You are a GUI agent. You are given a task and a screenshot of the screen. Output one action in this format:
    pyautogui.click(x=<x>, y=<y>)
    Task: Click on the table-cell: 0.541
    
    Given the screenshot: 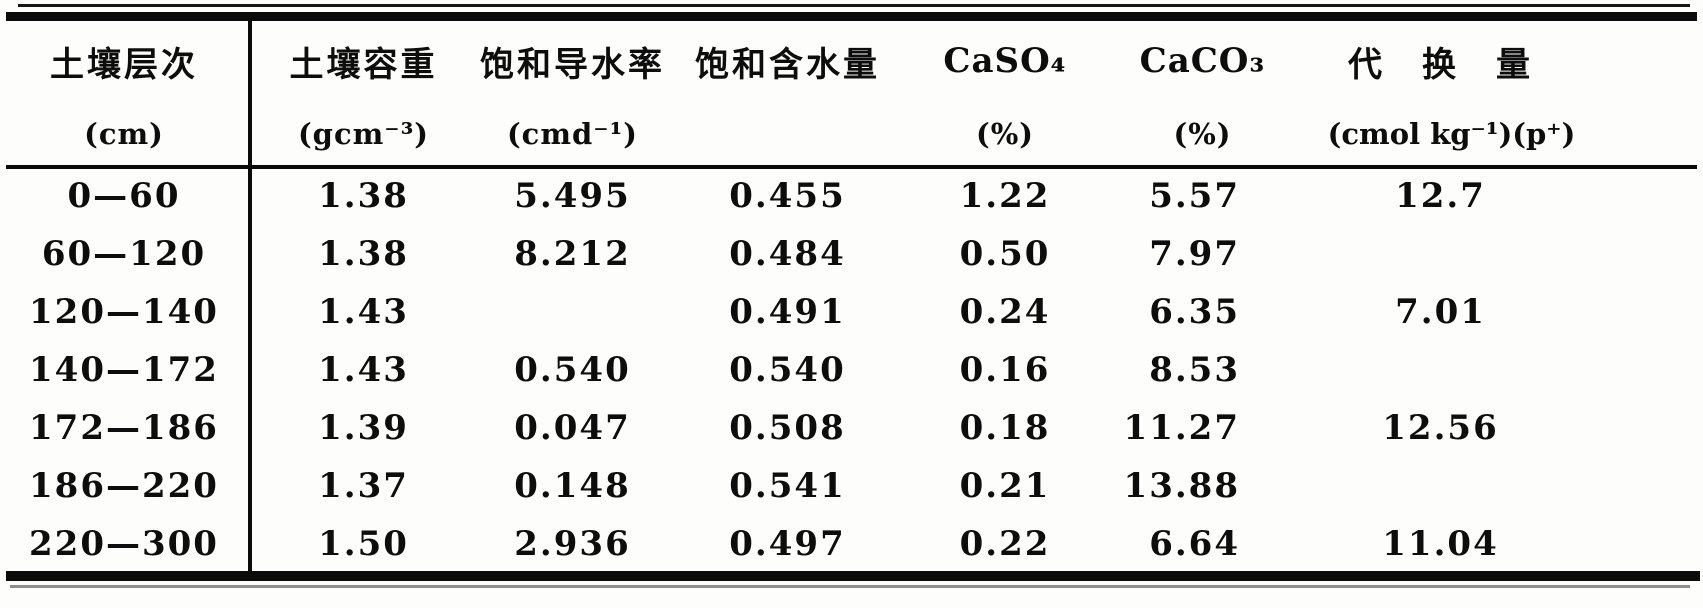 What is the action you would take?
    pyautogui.click(x=787, y=486)
    